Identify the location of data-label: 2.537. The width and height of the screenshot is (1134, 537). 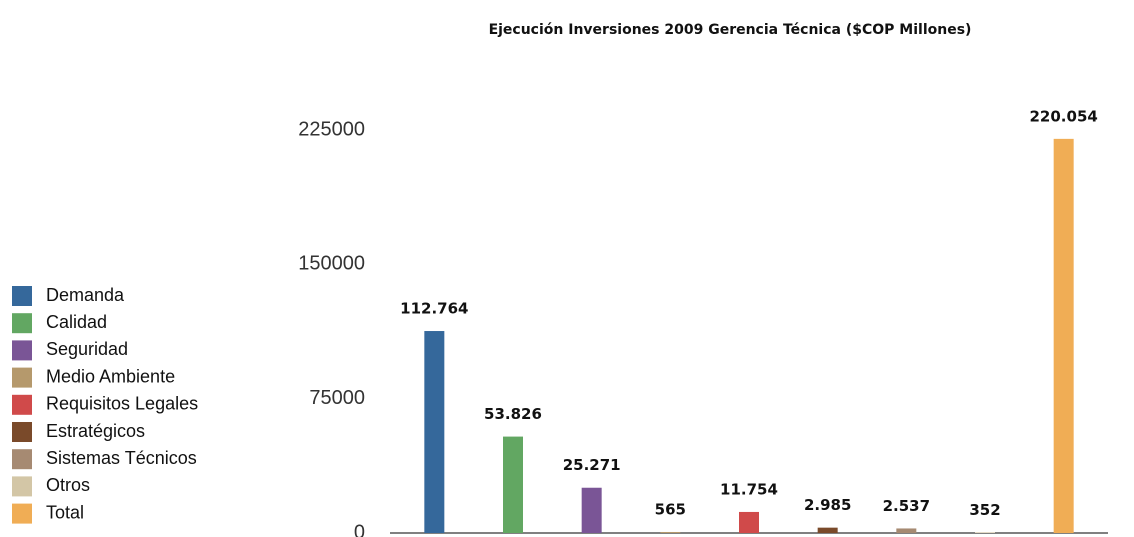
(906, 506).